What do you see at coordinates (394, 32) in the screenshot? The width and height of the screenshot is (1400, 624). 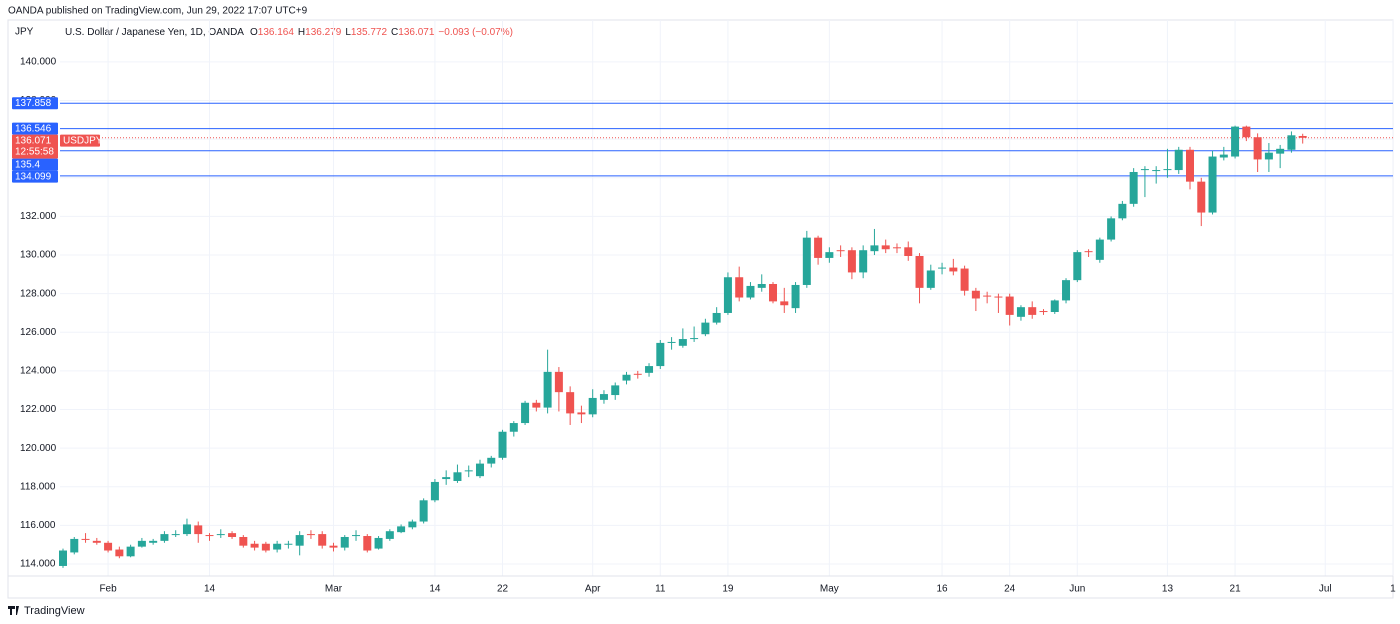 I see `ohlc-key: C` at bounding box center [394, 32].